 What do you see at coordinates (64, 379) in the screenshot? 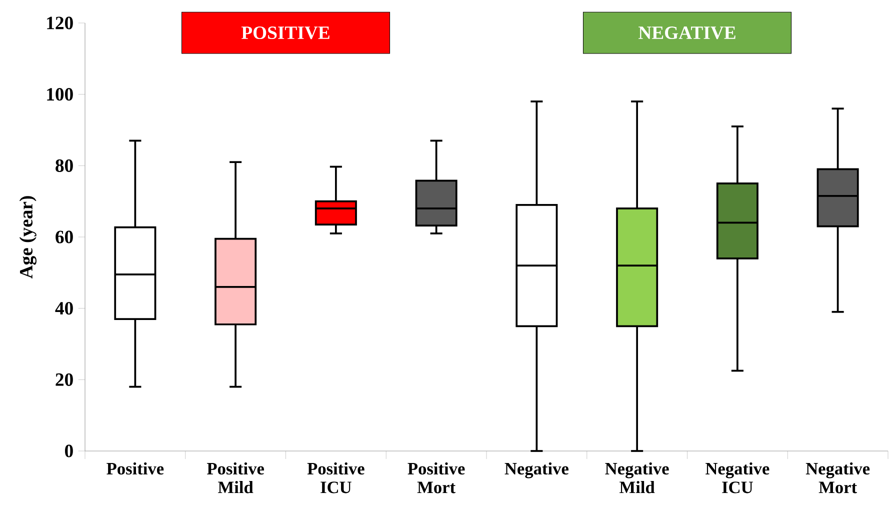
I see `y-tick-label: 20` at bounding box center [64, 379].